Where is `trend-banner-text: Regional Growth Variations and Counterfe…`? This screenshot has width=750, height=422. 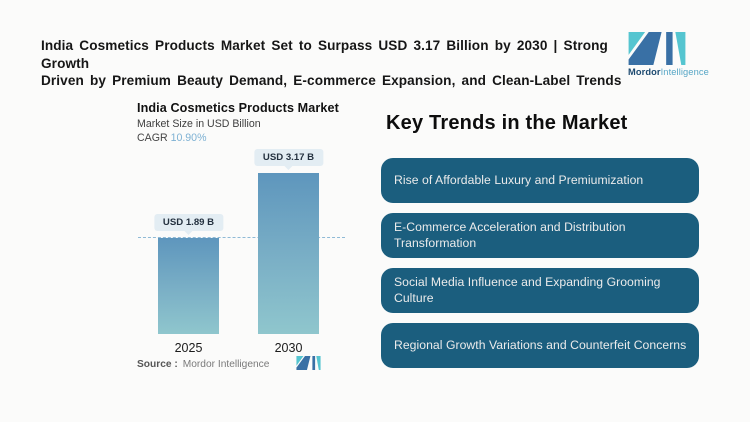
trend-banner-text: Regional Growth Variations and Counterfe… is located at coordinates (540, 344).